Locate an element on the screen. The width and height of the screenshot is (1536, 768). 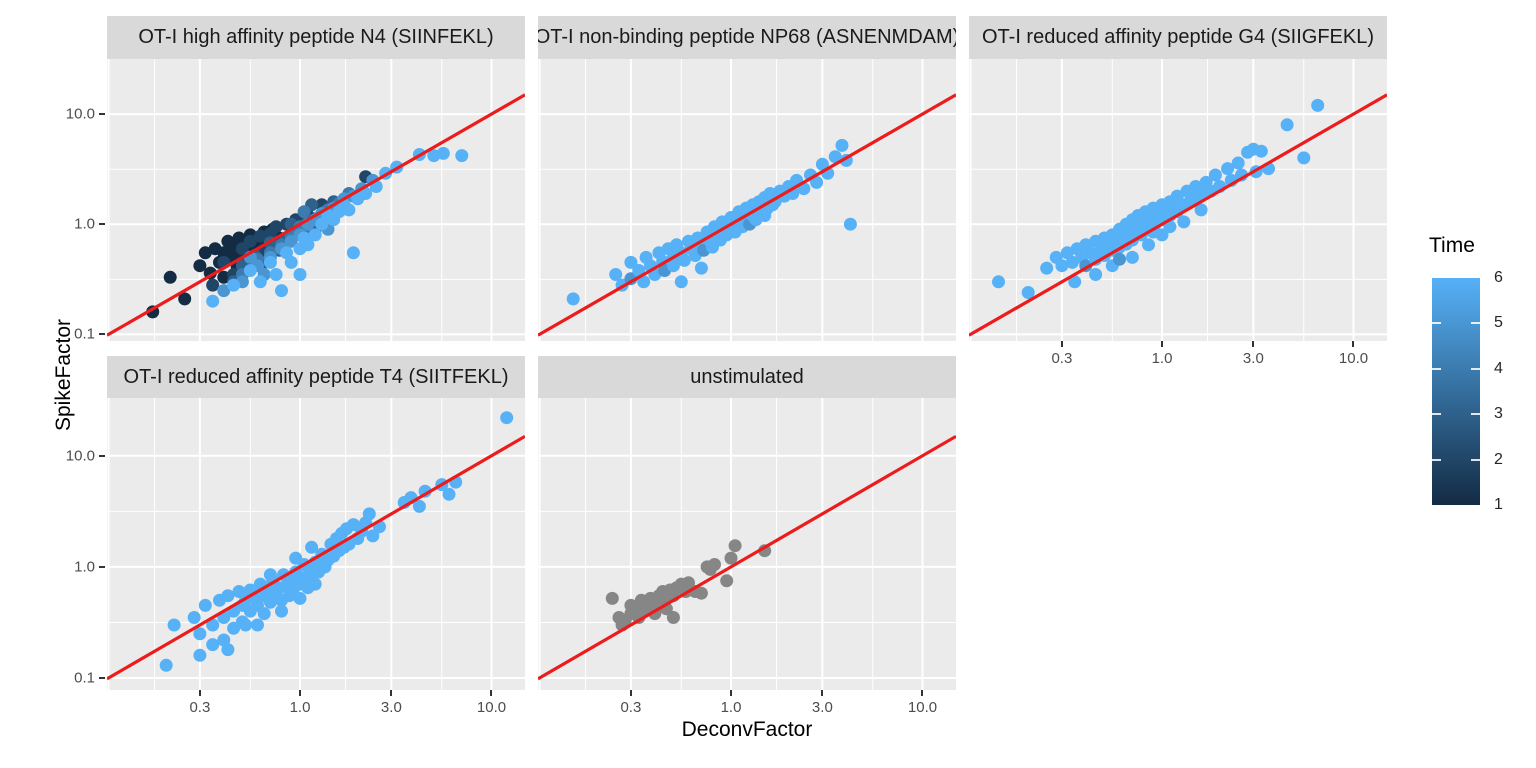
x-axis-title: DeconvFactor is located at coordinates (747, 729).